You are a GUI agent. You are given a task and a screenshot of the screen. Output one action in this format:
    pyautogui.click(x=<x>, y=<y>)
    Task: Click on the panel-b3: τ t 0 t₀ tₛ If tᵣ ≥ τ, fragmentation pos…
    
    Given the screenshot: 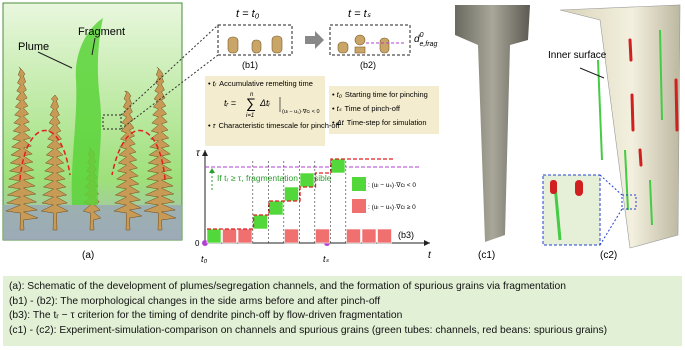 What is the action you would take?
    pyautogui.click(x=313, y=206)
    